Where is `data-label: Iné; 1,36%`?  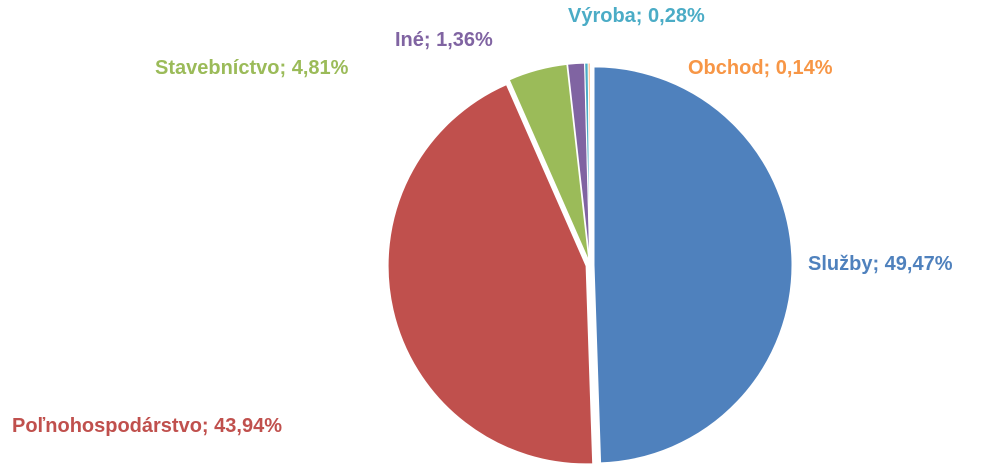 data-label: Iné; 1,36% is located at coordinates (444, 40).